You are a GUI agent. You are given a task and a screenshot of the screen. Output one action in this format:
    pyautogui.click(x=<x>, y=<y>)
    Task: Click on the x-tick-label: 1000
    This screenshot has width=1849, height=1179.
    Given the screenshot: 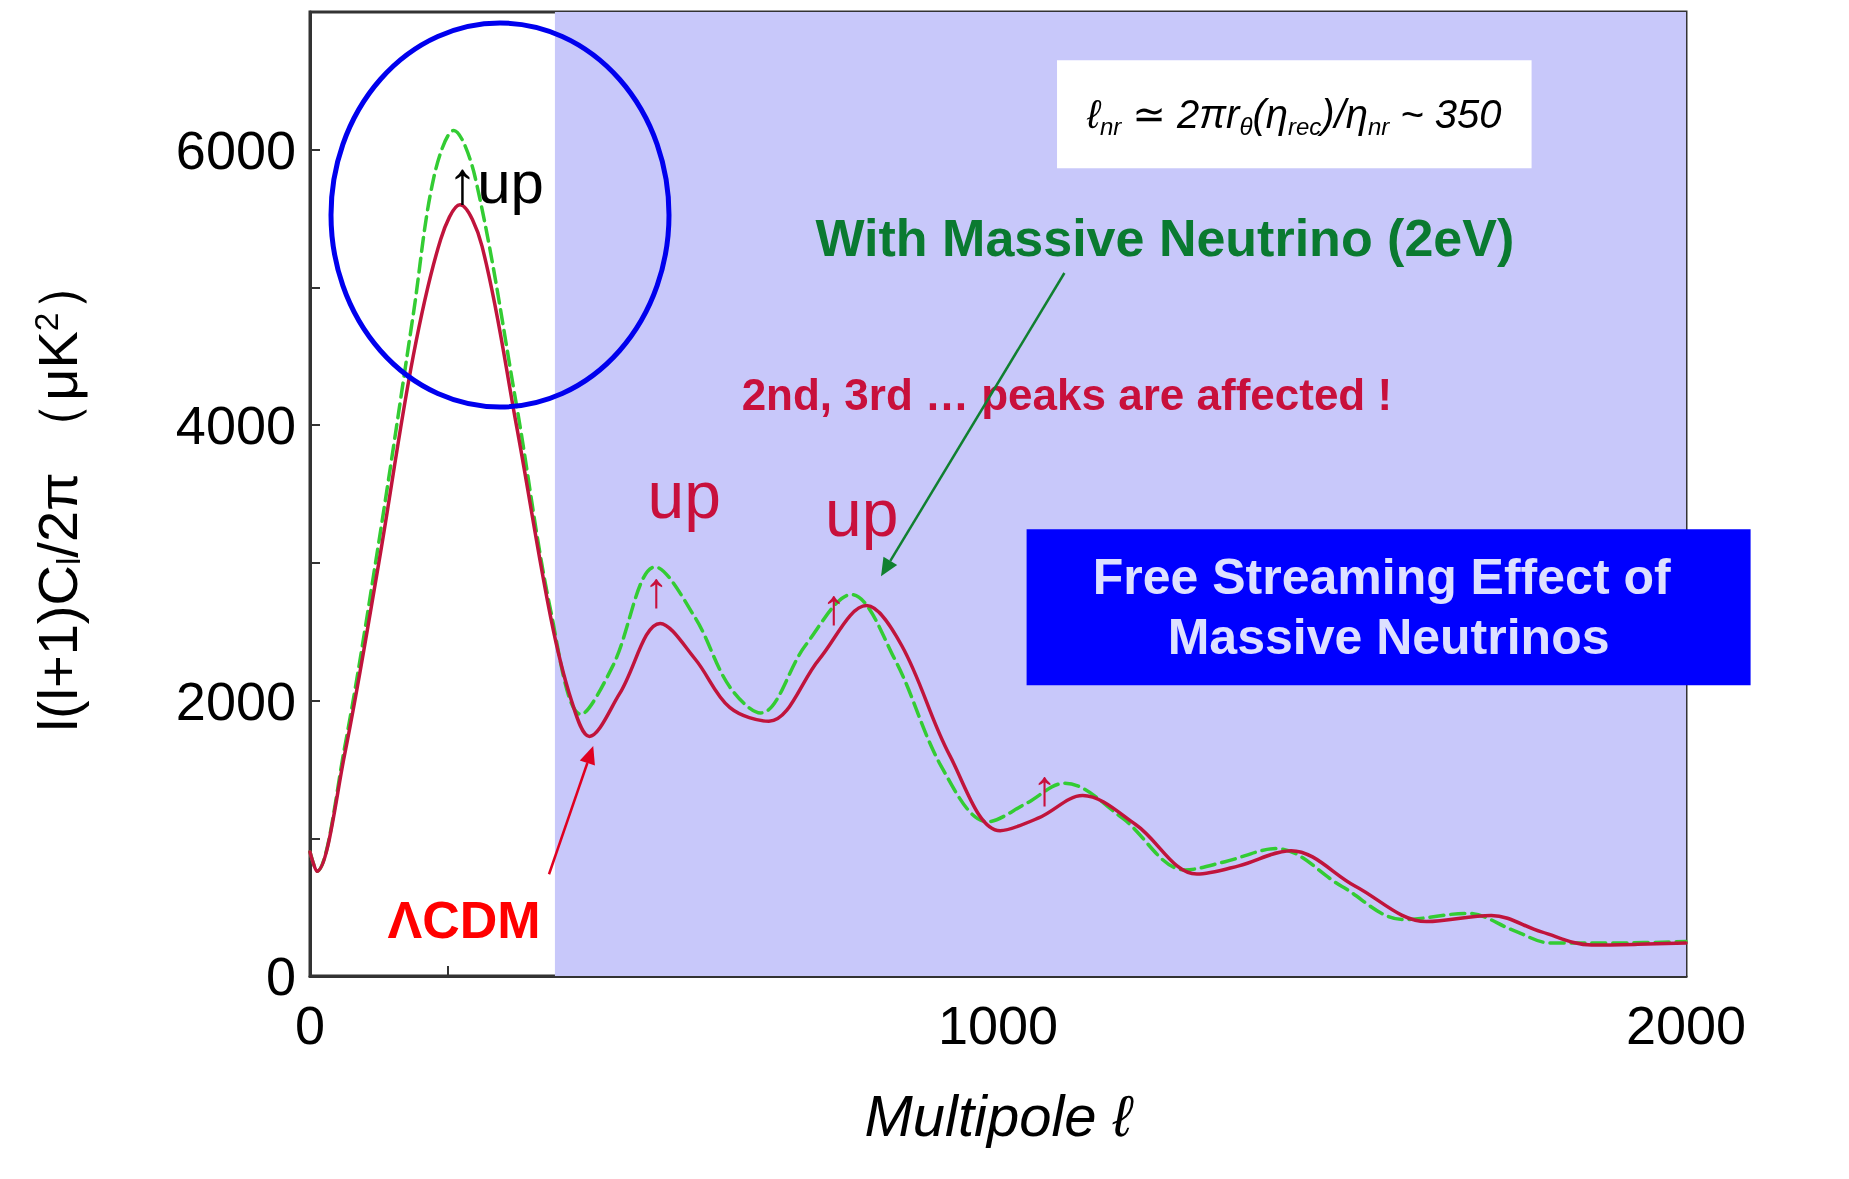 What is the action you would take?
    pyautogui.click(x=998, y=1025)
    